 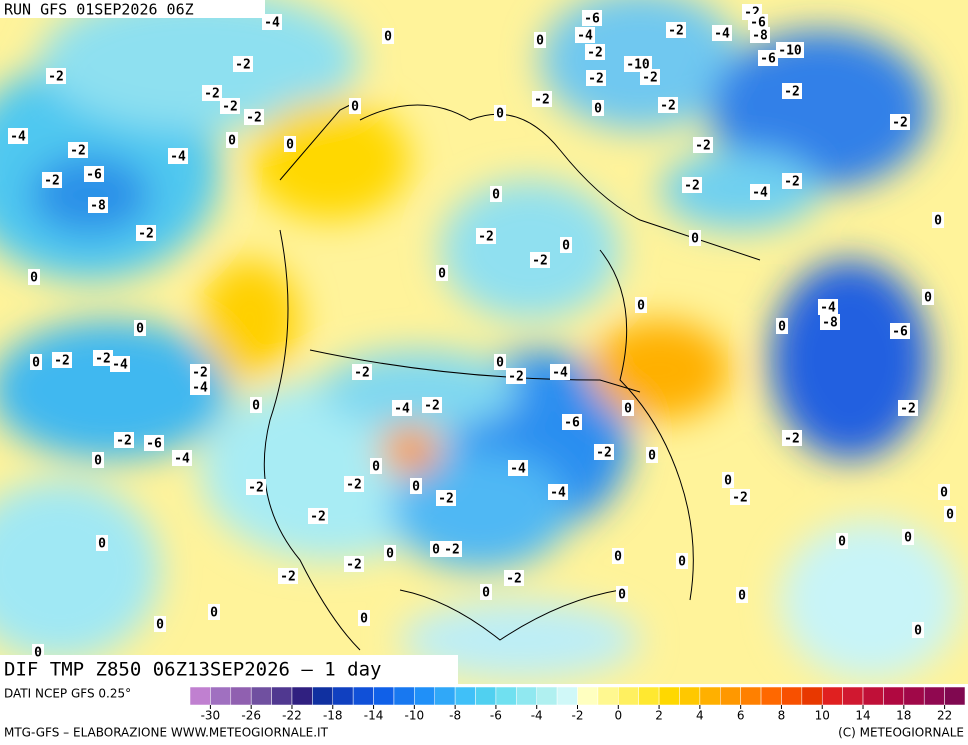 What do you see at coordinates (374, 716) in the screenshot?
I see `colorbar-label: -14` at bounding box center [374, 716].